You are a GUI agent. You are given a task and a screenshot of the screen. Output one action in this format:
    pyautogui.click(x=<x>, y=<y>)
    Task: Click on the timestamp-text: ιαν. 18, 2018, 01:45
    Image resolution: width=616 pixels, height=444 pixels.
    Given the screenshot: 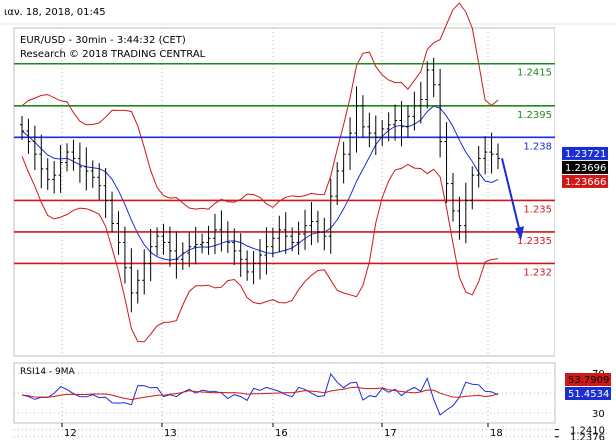 What is the action you would take?
    pyautogui.click(x=55, y=12)
    